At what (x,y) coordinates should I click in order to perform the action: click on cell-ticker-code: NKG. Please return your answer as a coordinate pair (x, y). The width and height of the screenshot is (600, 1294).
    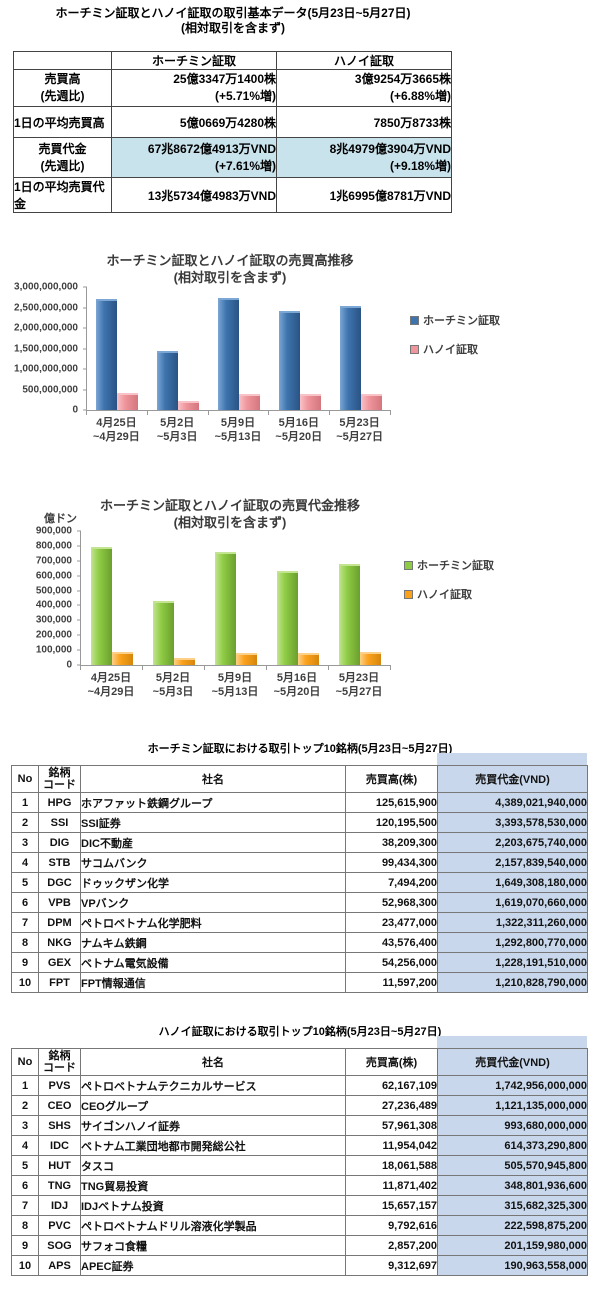
    Looking at the image, I should click on (59, 942).